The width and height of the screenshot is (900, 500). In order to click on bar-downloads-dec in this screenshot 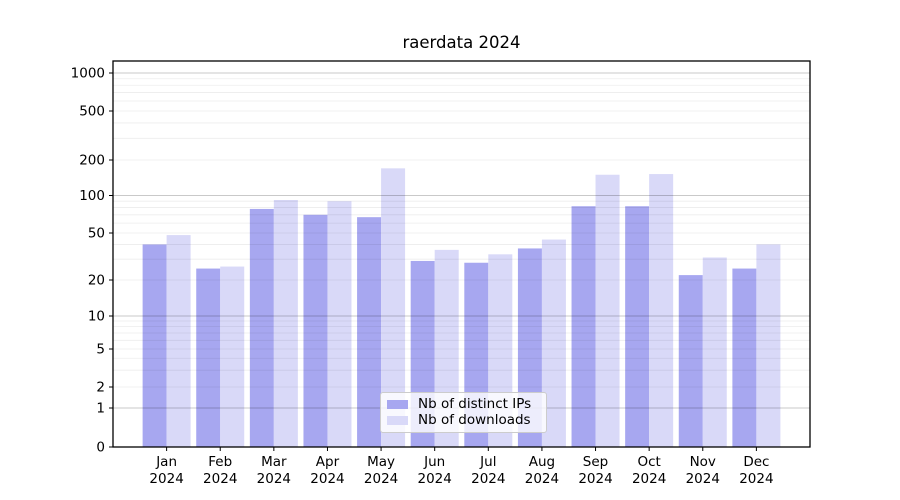, I will do `click(768, 345)`.